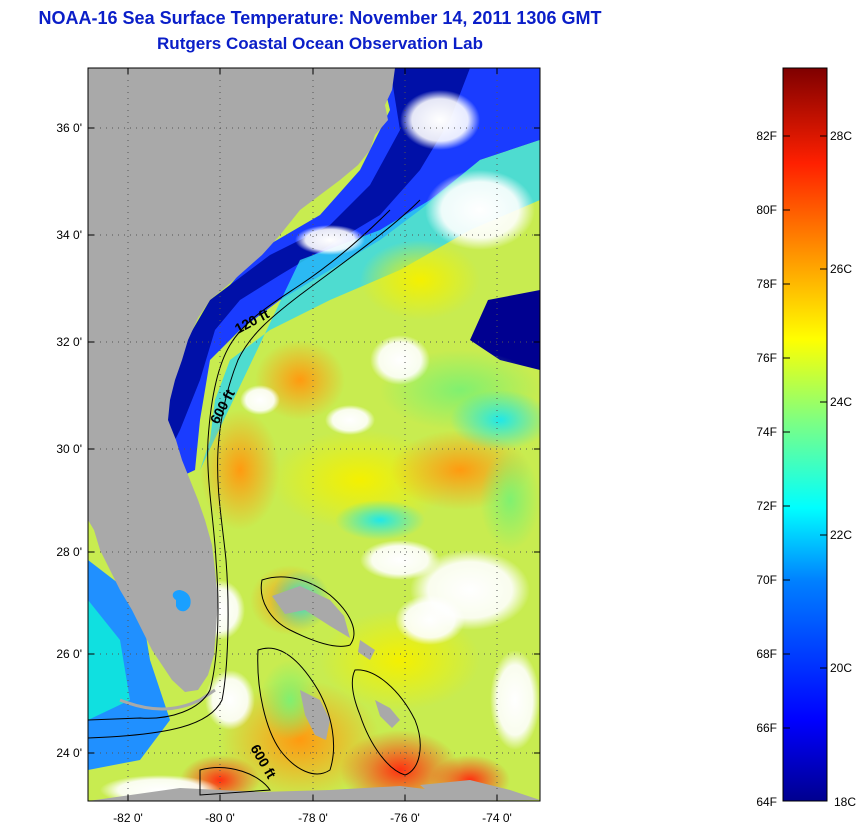 Image resolution: width=864 pixels, height=832 pixels. What do you see at coordinates (69, 449) in the screenshot?
I see `lat-tick-label: 30 0'` at bounding box center [69, 449].